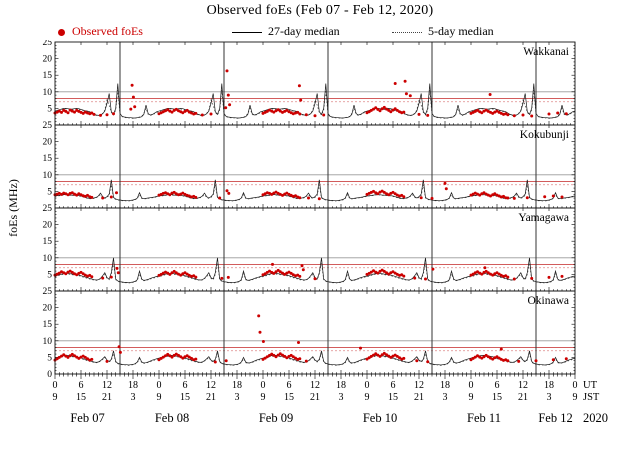 The width and height of the screenshot is (640, 457). Describe the element at coordinates (546, 52) in the screenshot. I see `svg-text: Wakkanai` at that location.